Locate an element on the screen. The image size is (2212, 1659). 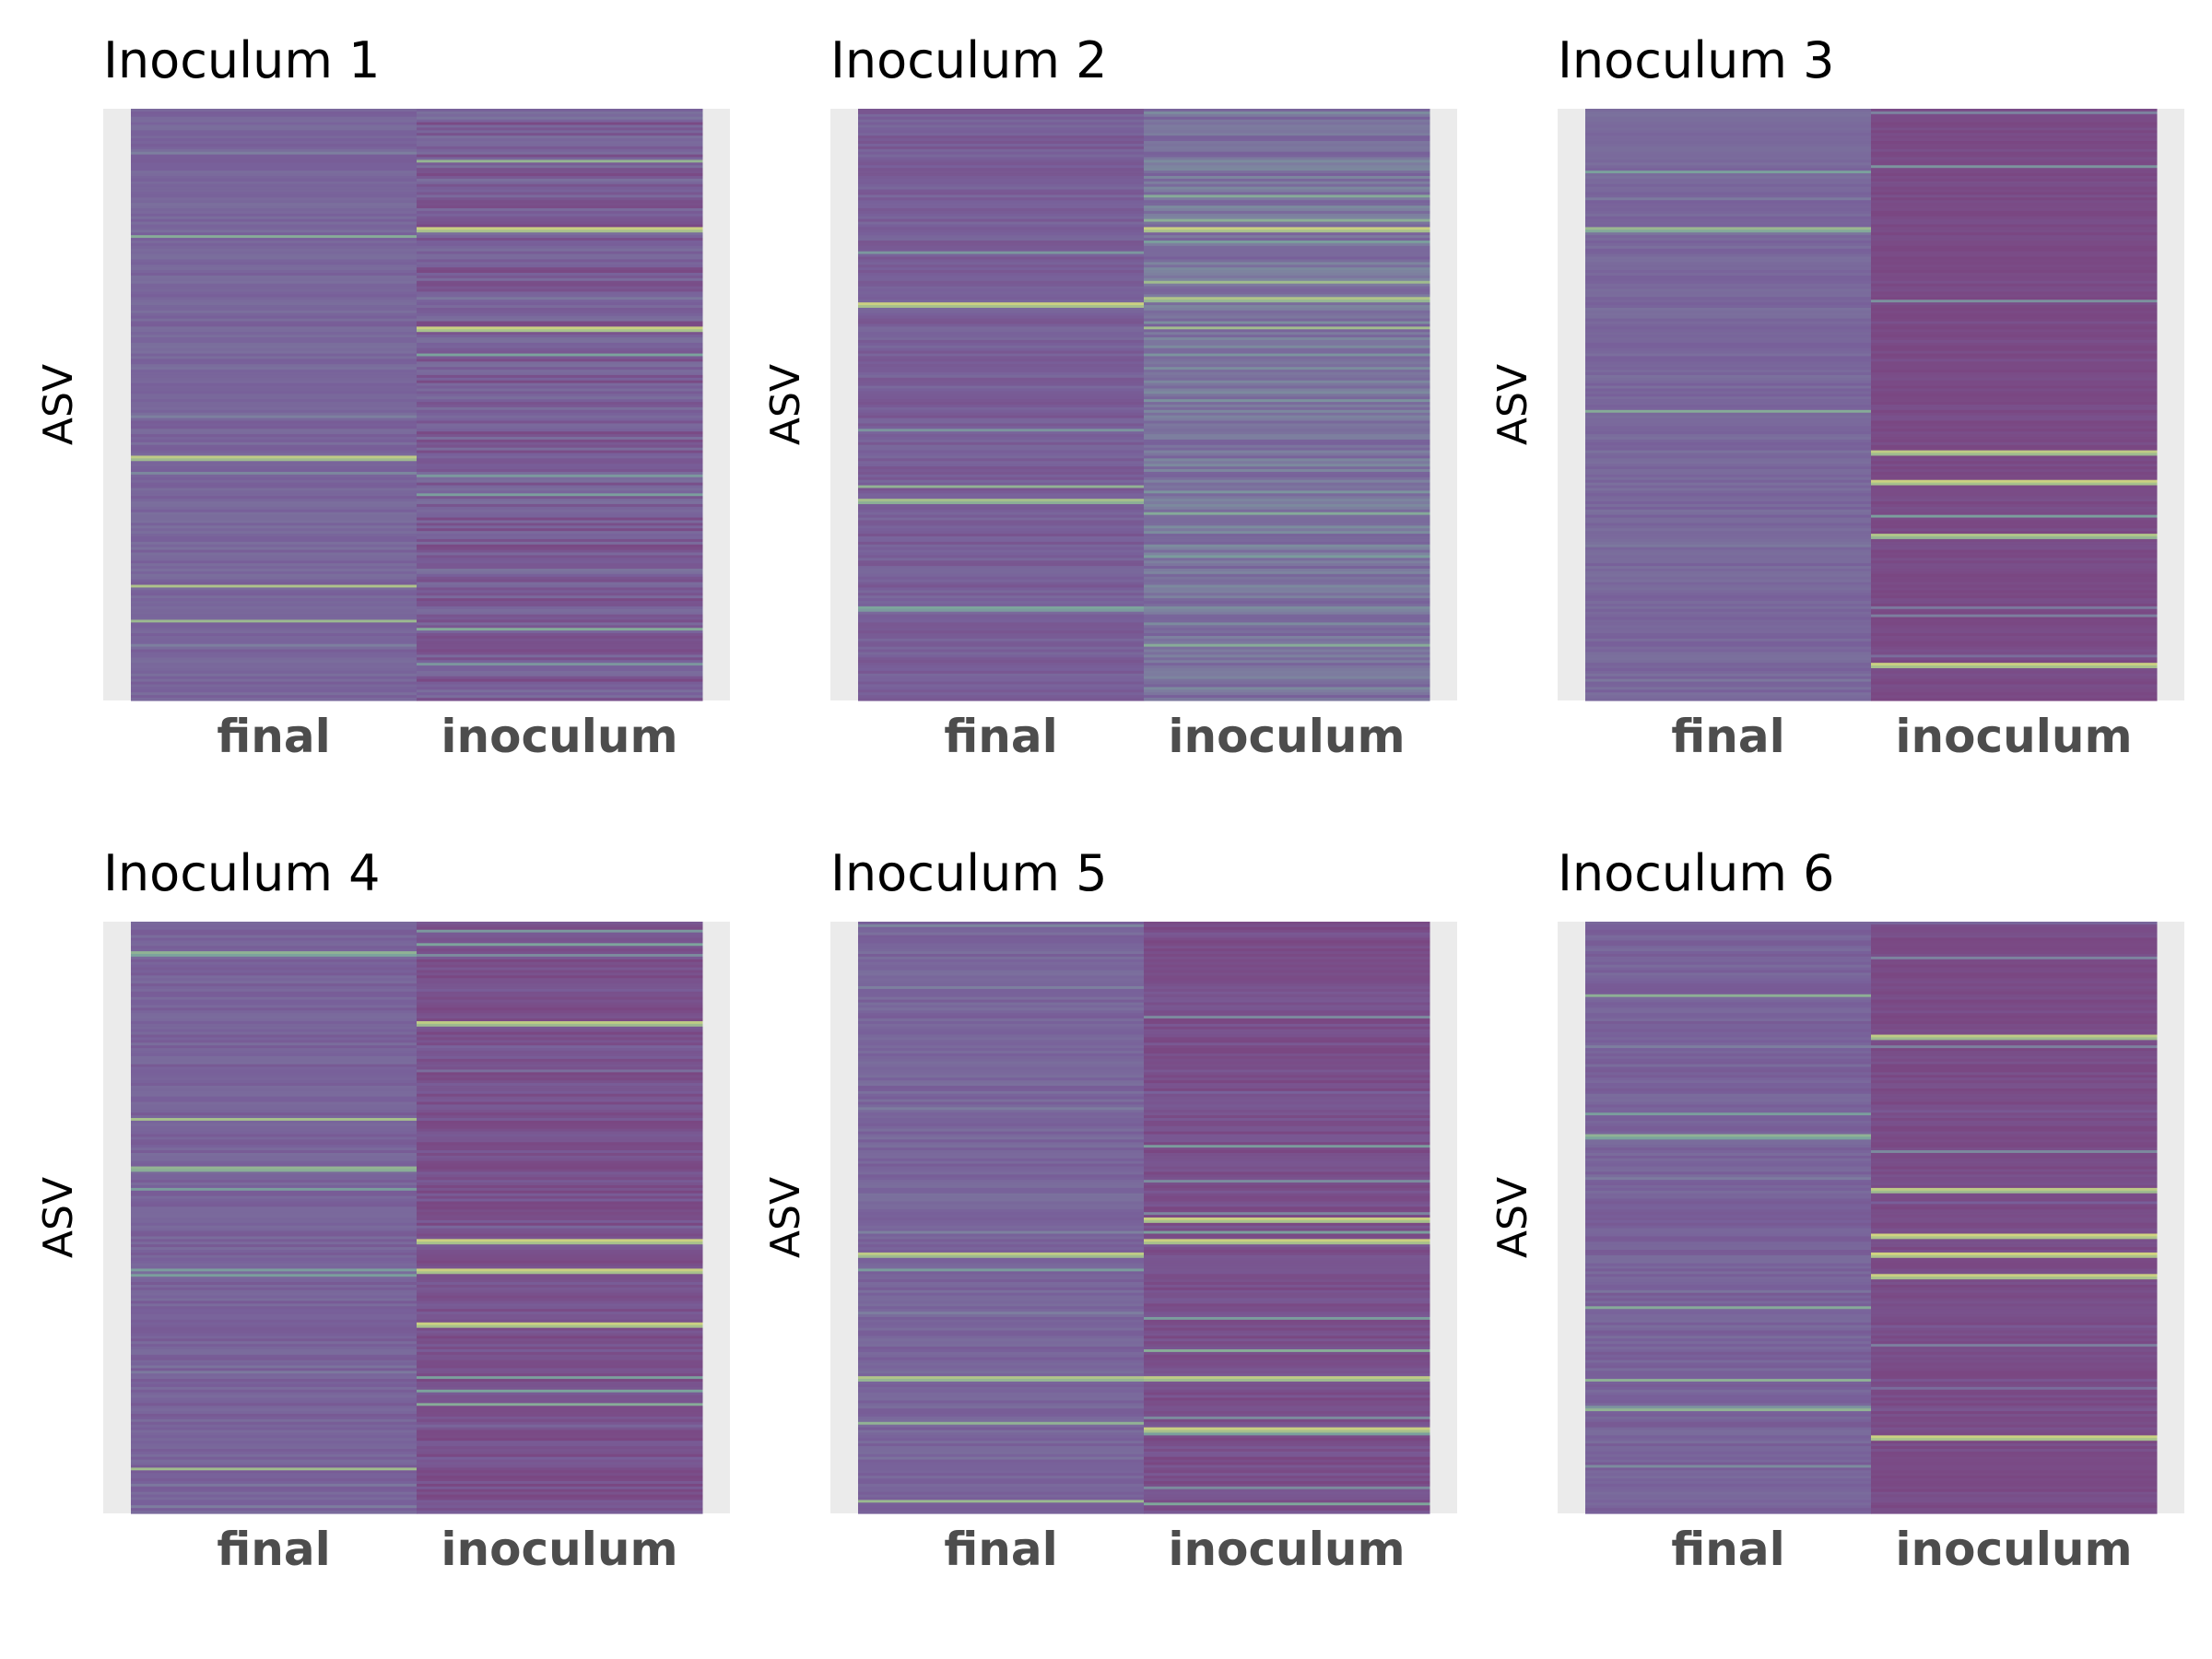
x-tick-label: inoculum is located at coordinates (2013, 736).